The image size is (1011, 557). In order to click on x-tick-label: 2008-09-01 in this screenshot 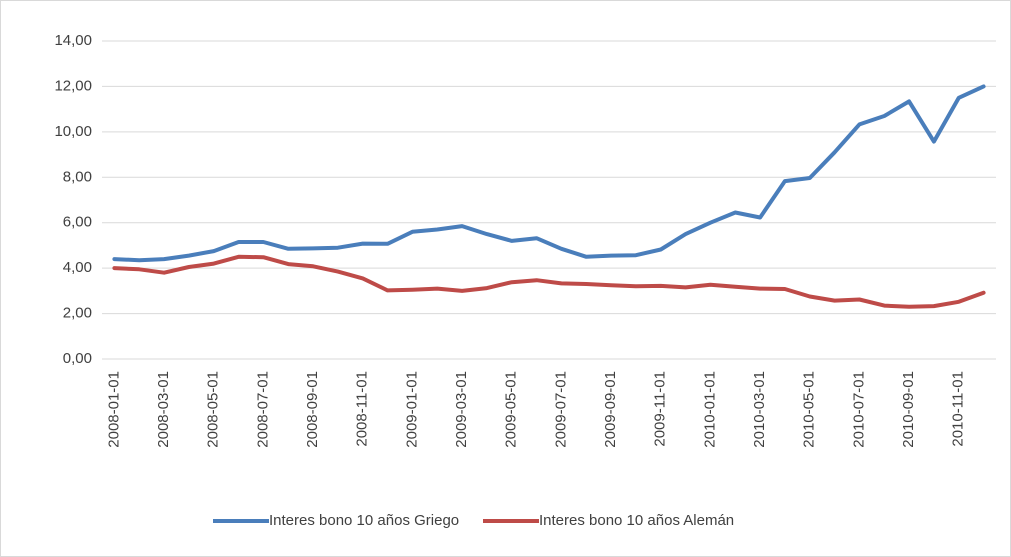, I will do `click(312, 409)`.